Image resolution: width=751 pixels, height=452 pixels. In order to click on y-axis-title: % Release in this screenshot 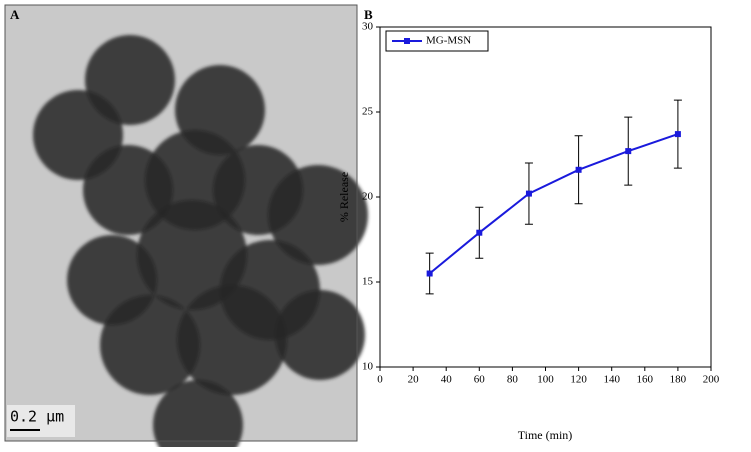, I will do `click(344, 197)`.